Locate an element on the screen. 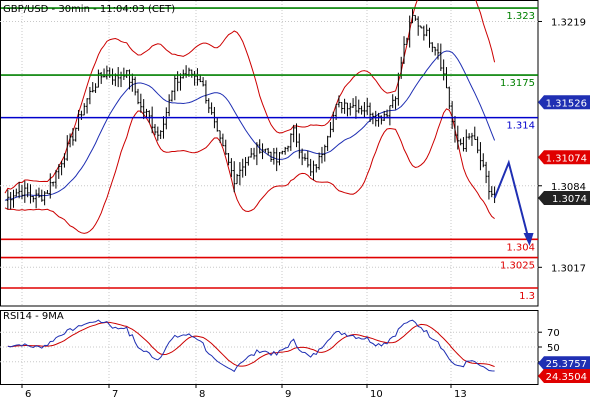 This screenshot has height=400, width=590. price-tag-label: 1.31526 is located at coordinates (566, 103).